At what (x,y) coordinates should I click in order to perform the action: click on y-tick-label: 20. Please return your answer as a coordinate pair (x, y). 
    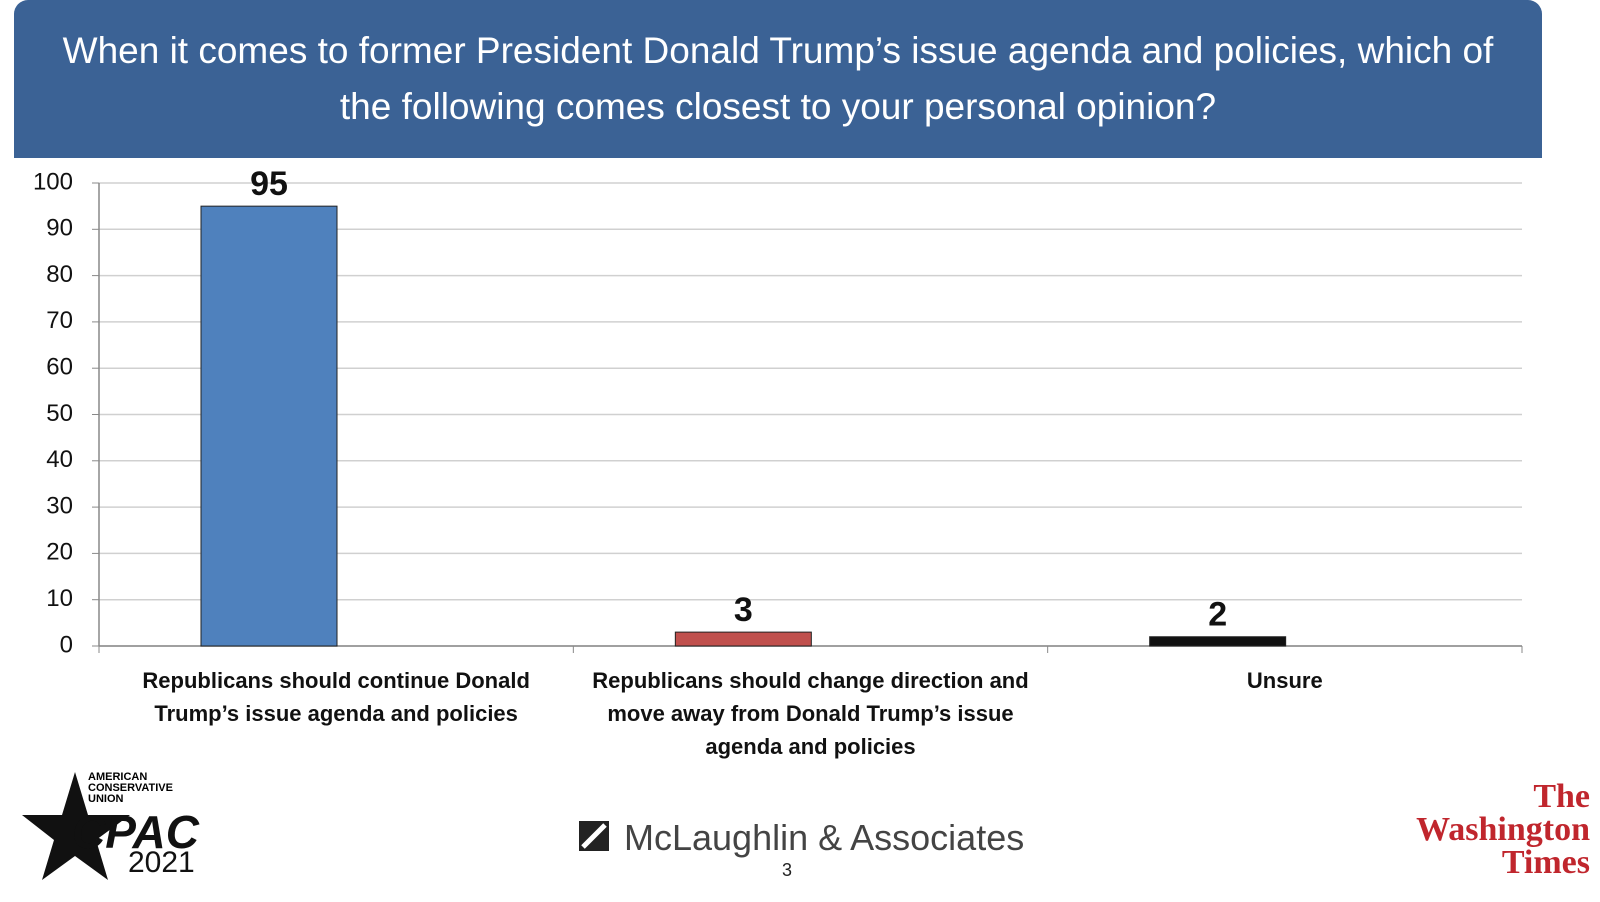
    Looking at the image, I should click on (59, 552).